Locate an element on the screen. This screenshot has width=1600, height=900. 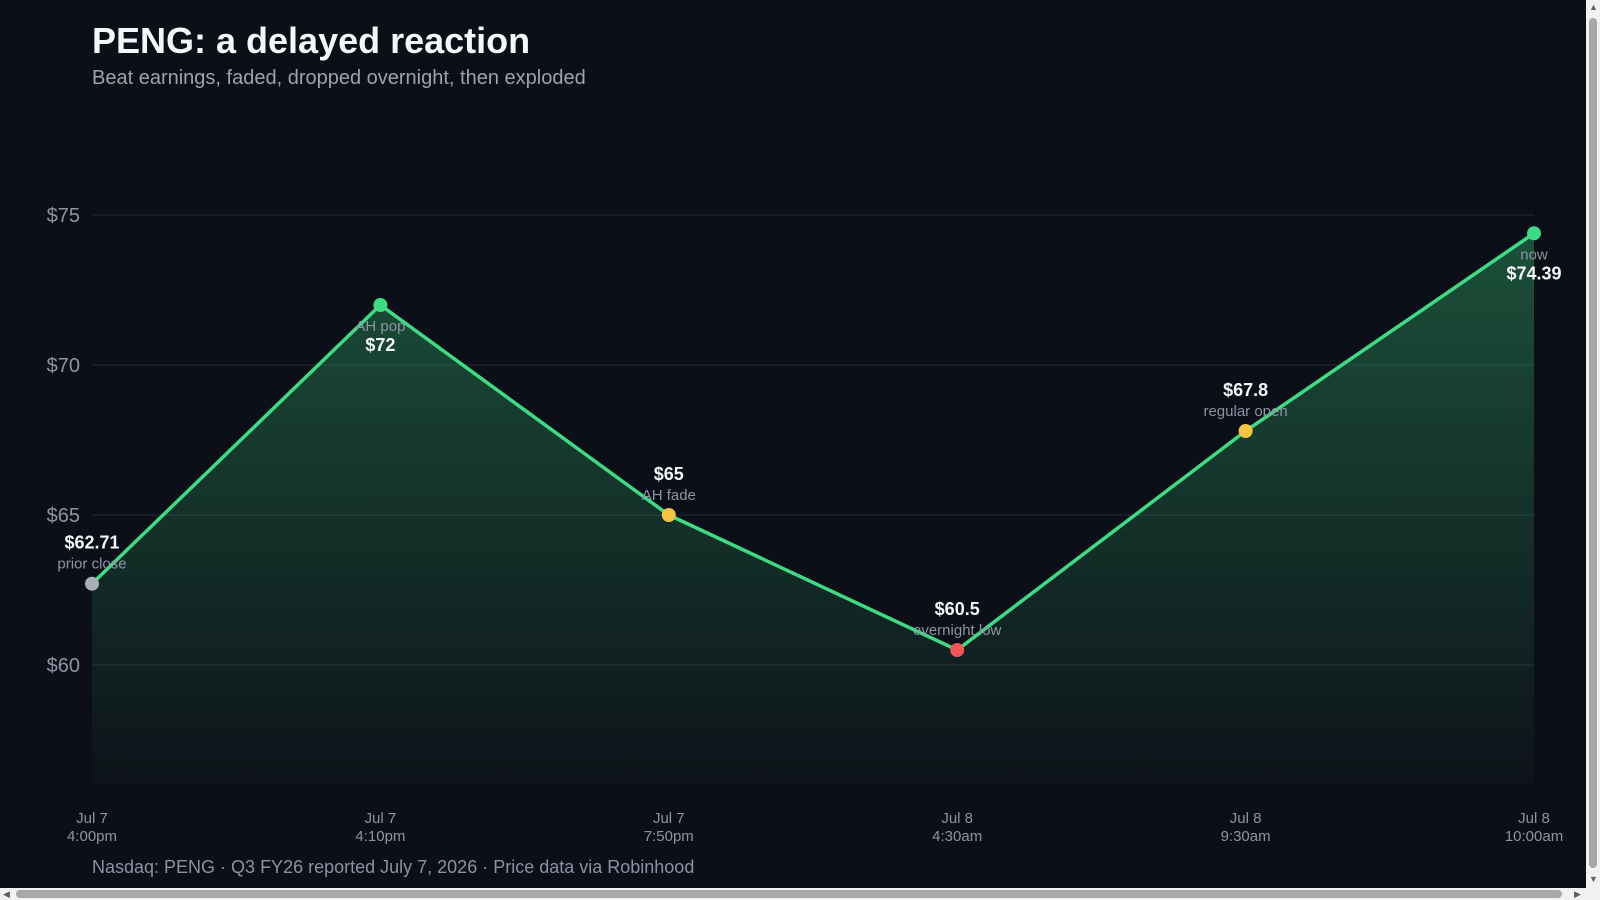
horizontal-scrollbar: ◀ ▶ is located at coordinates (800, 894).